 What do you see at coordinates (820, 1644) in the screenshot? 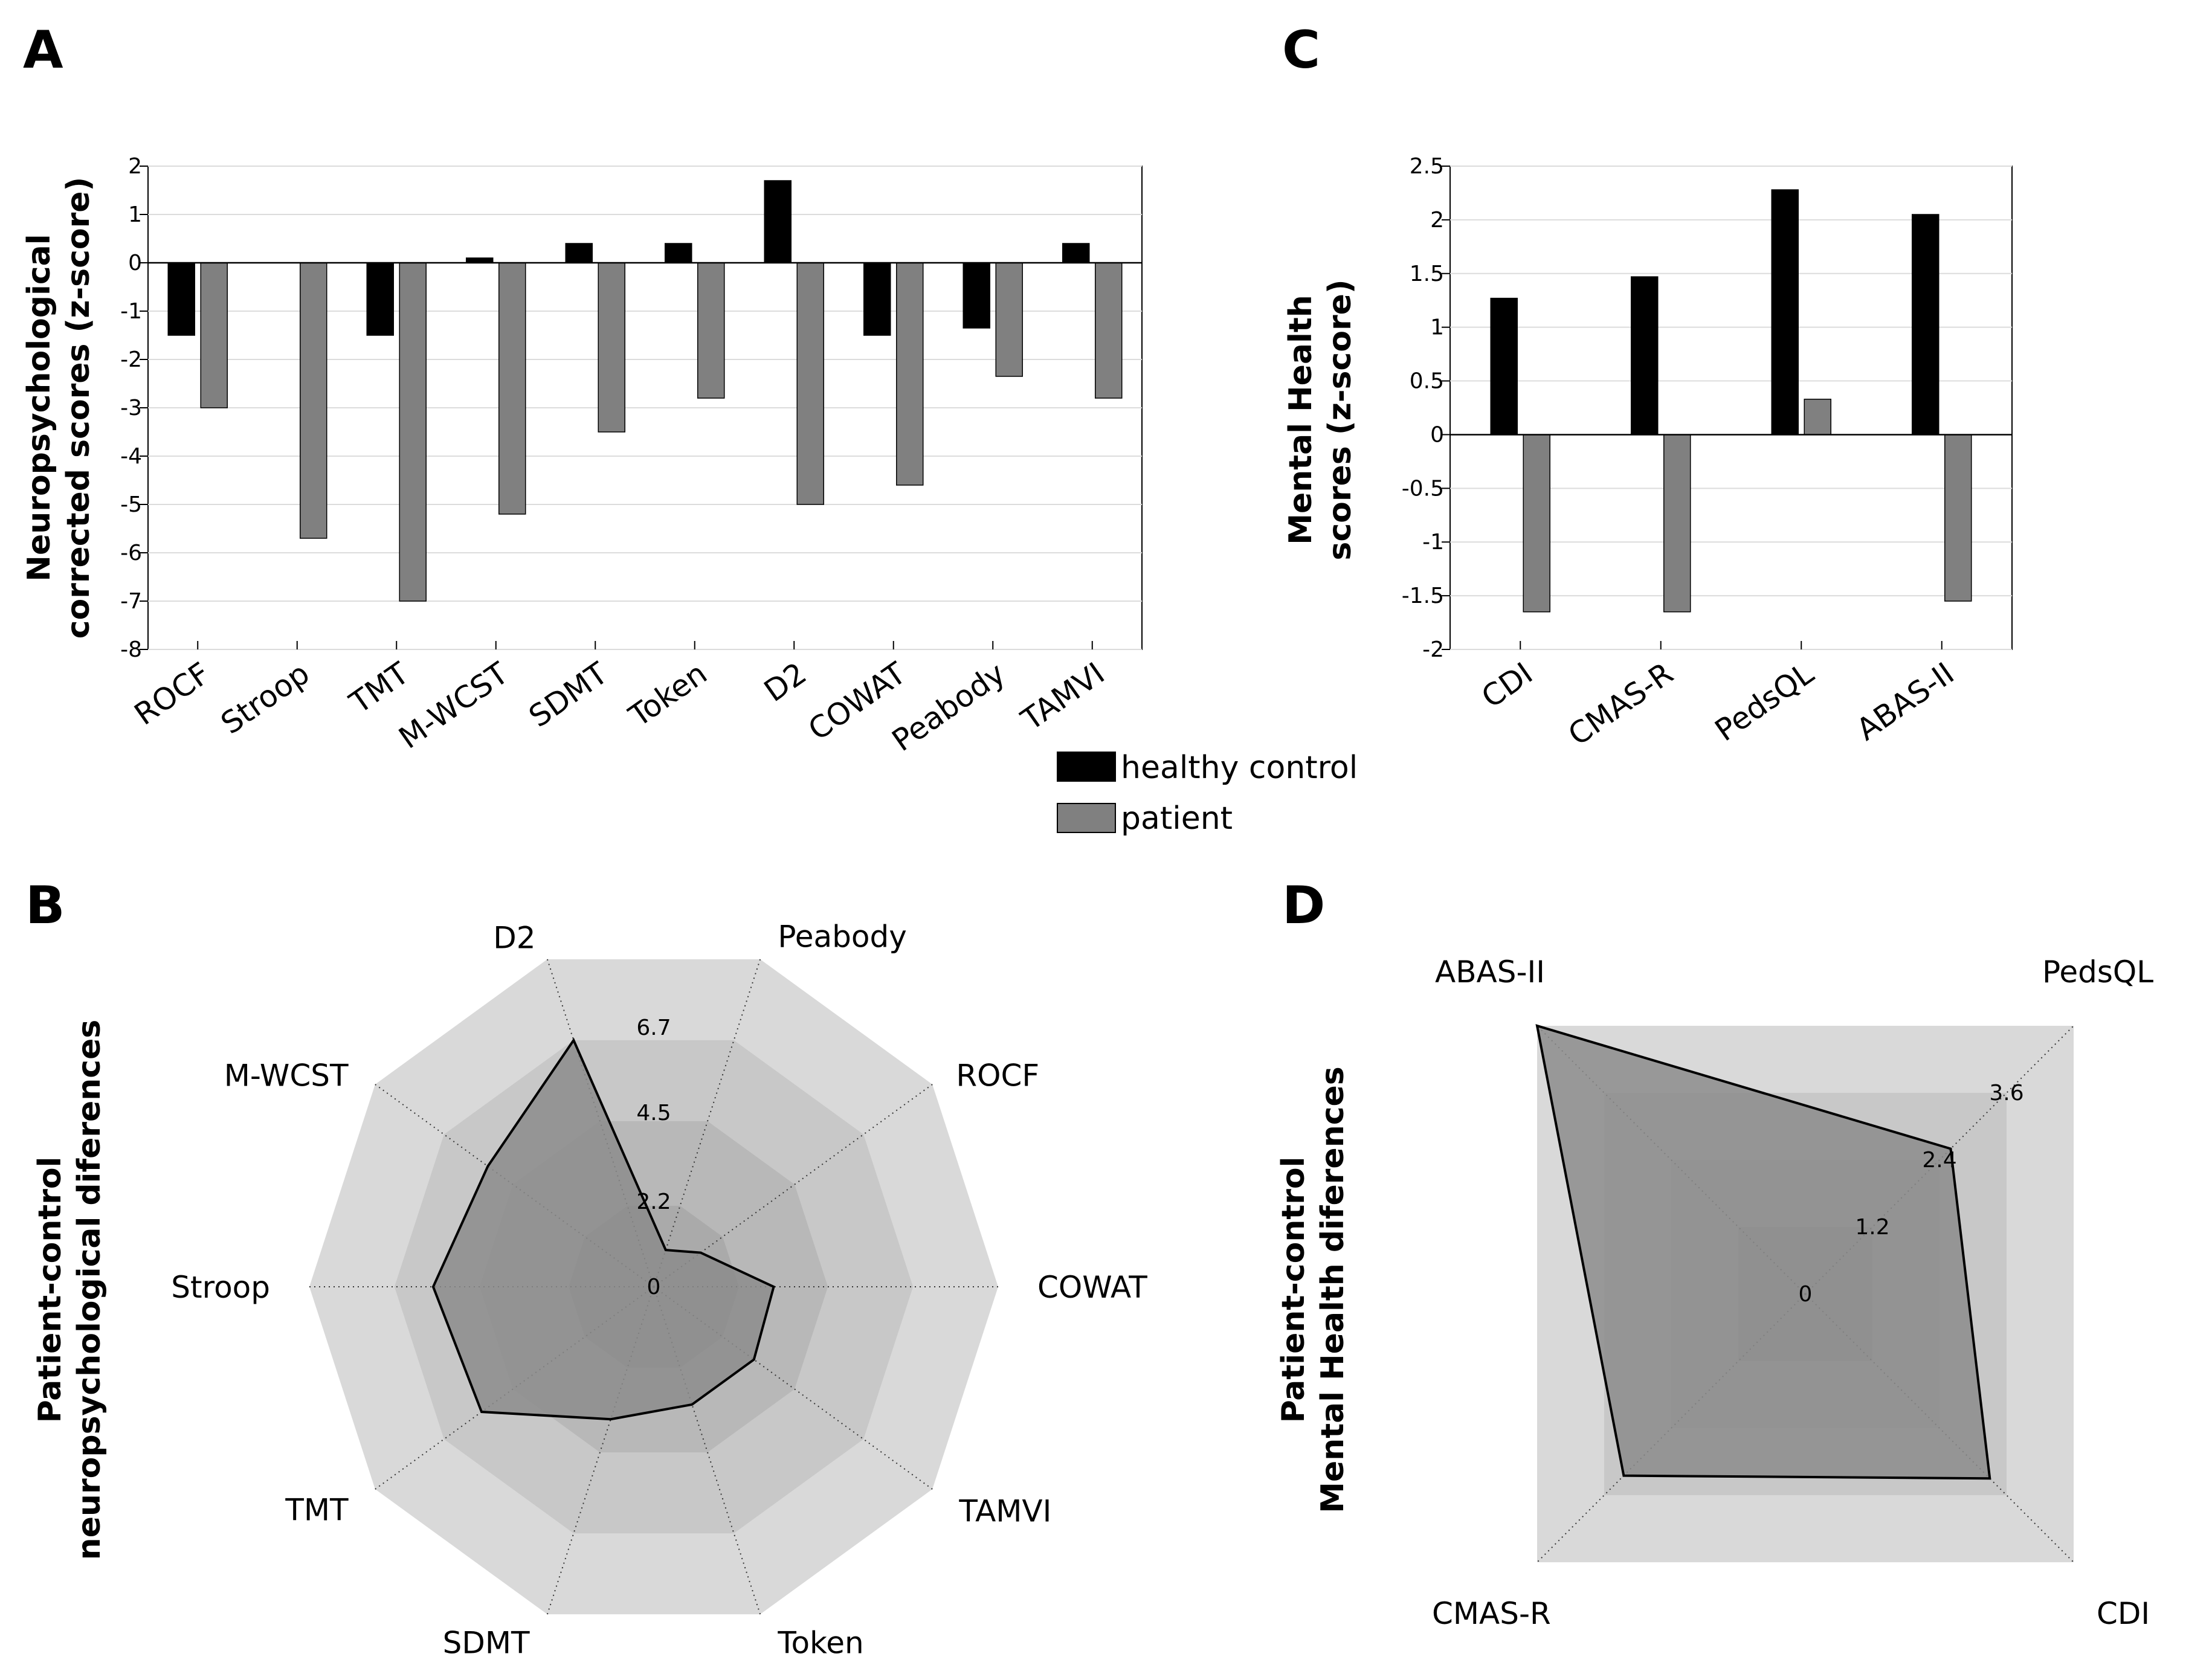
I see `b-axis-label-token: Token` at bounding box center [820, 1644].